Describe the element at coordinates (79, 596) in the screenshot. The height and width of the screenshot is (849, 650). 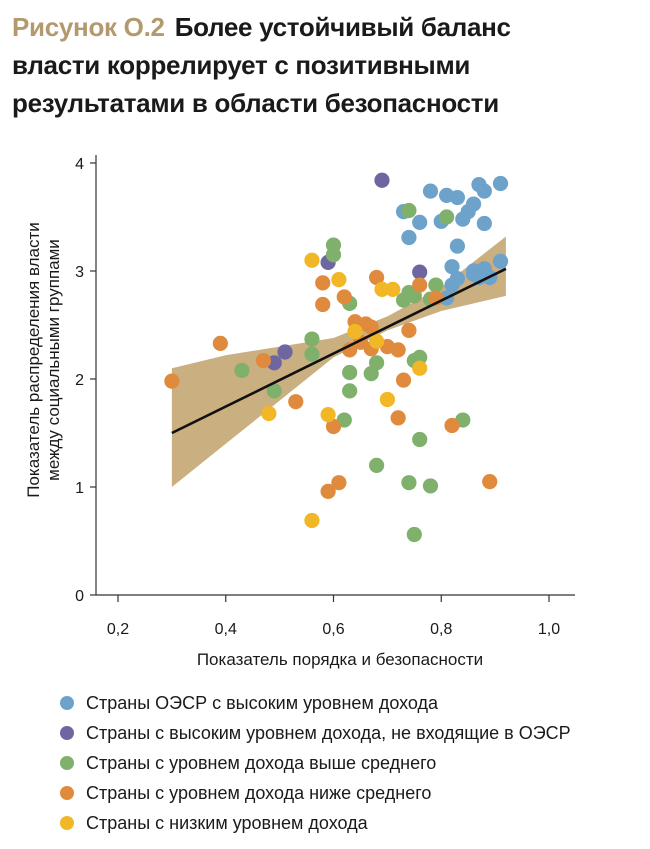
I see `y-tick-label-0: 0` at that location.